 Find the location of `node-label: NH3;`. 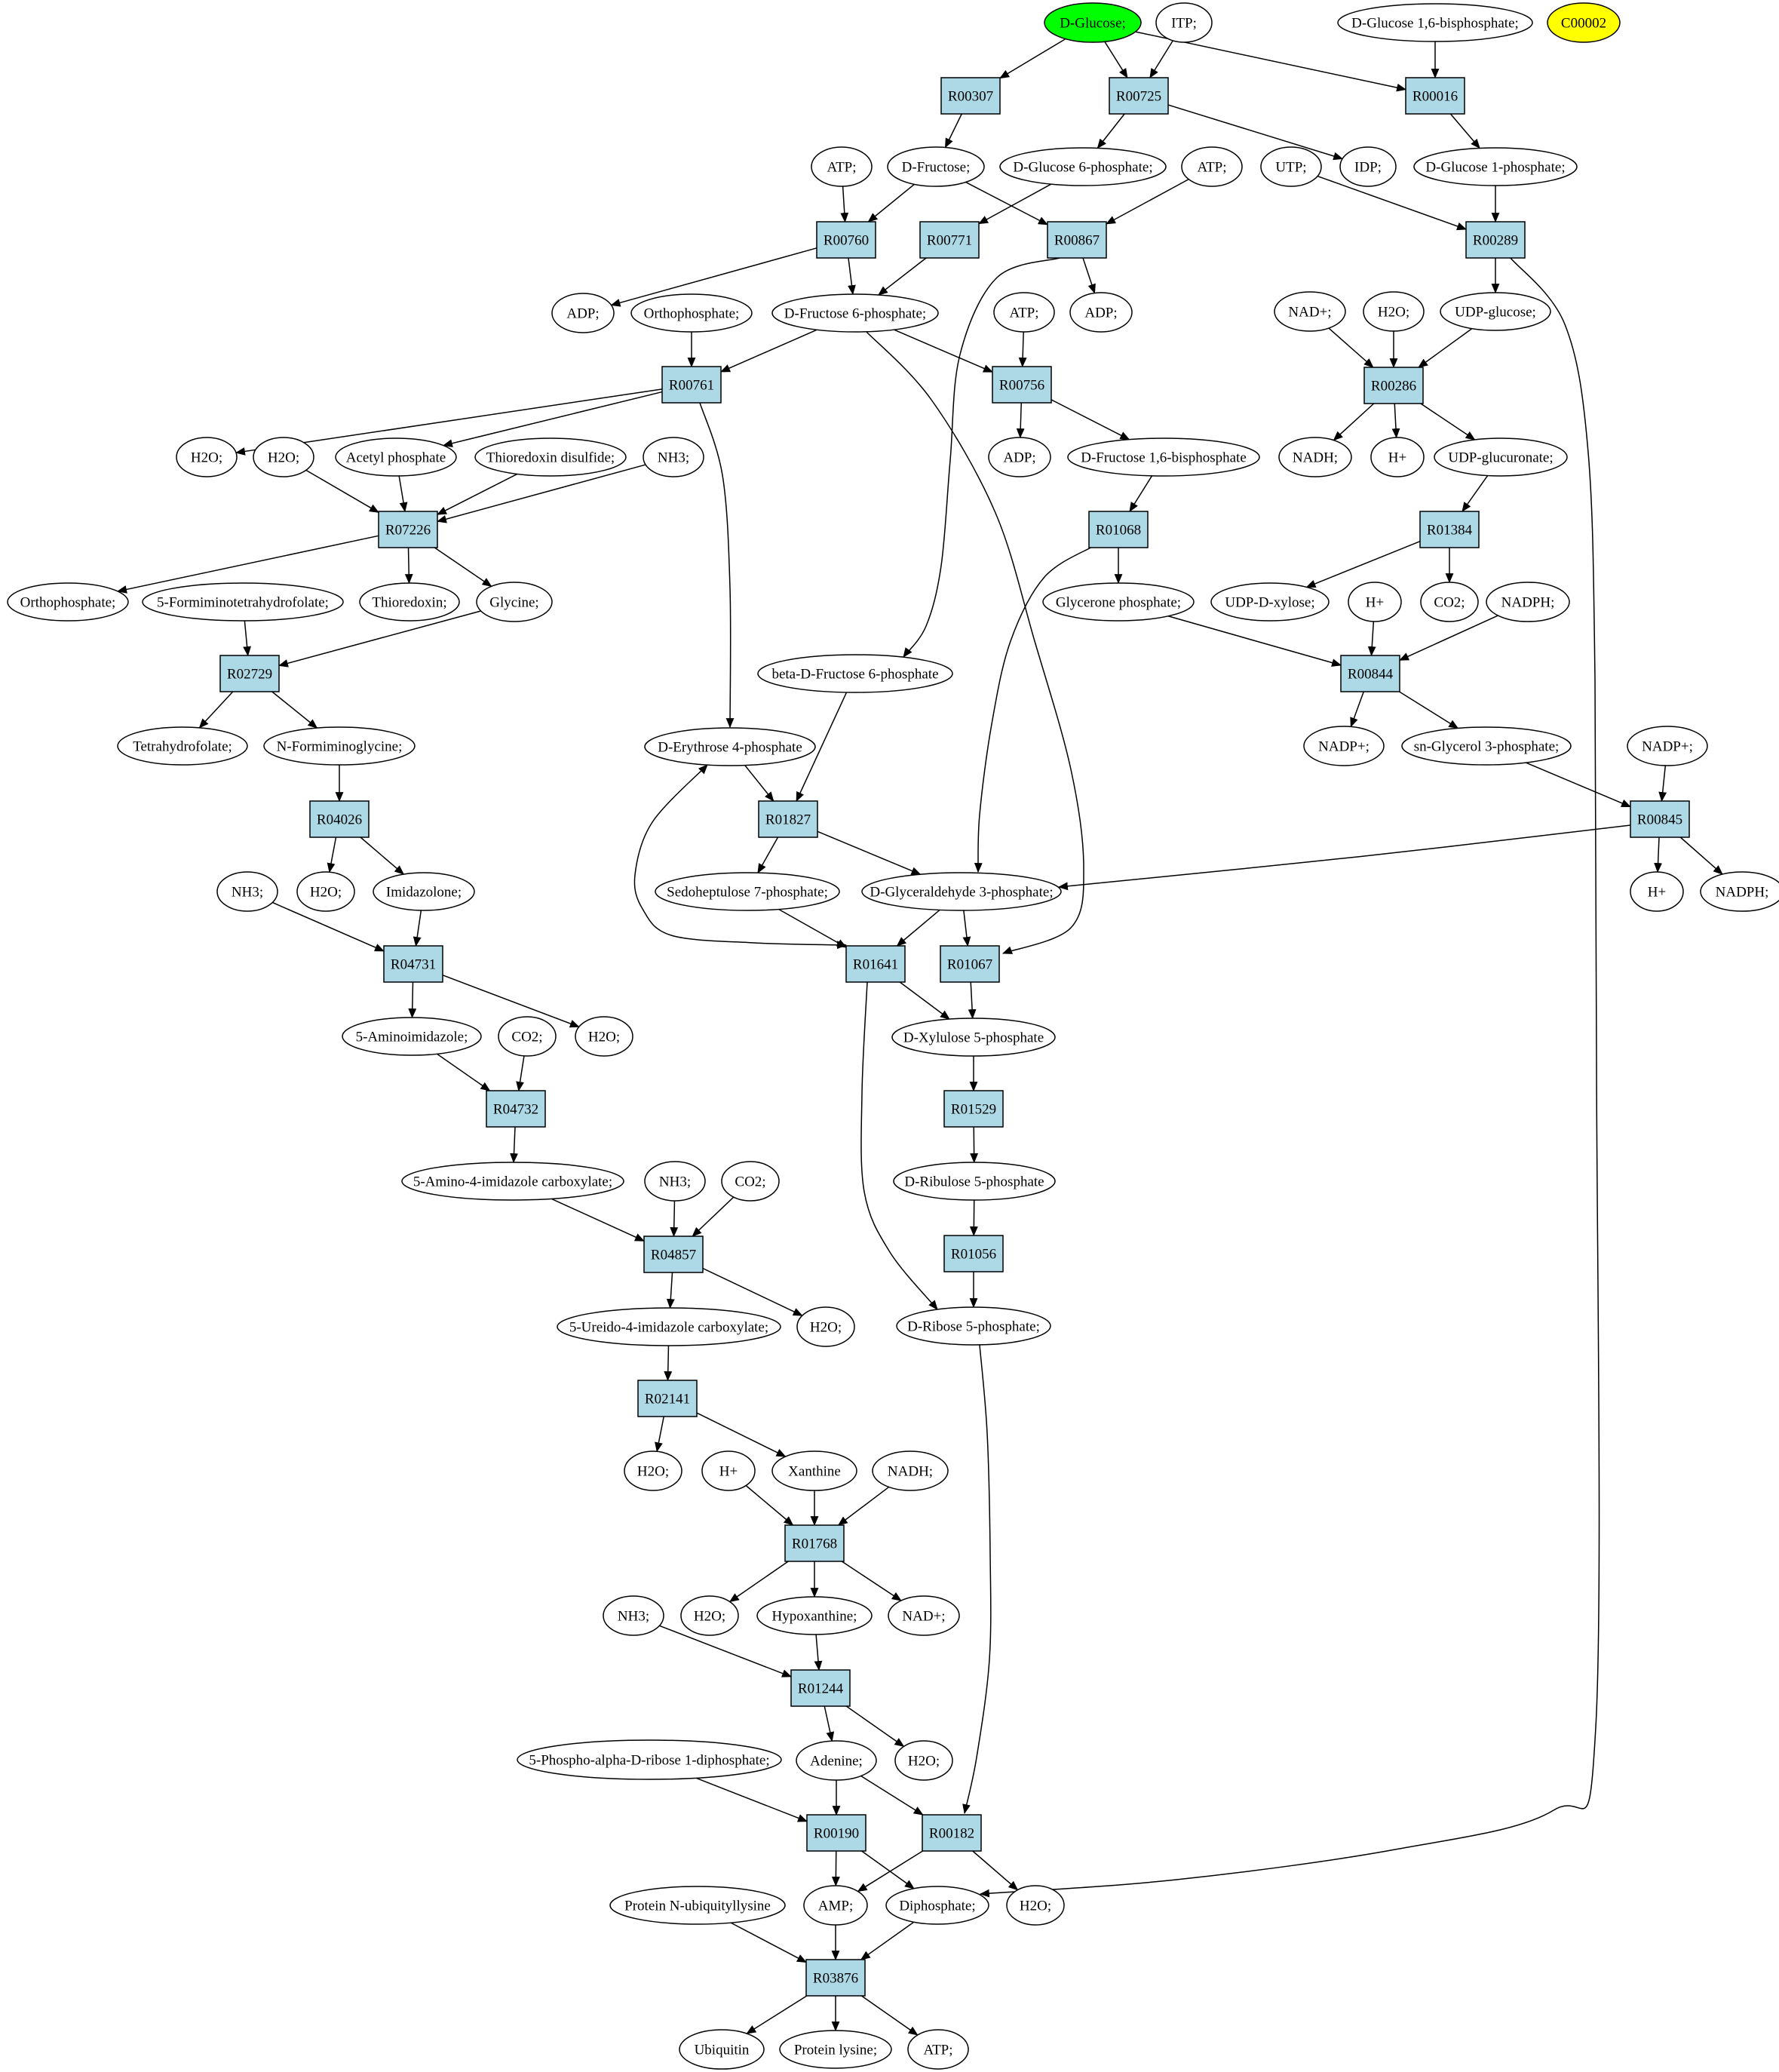

node-label: NH3; is located at coordinates (673, 458).